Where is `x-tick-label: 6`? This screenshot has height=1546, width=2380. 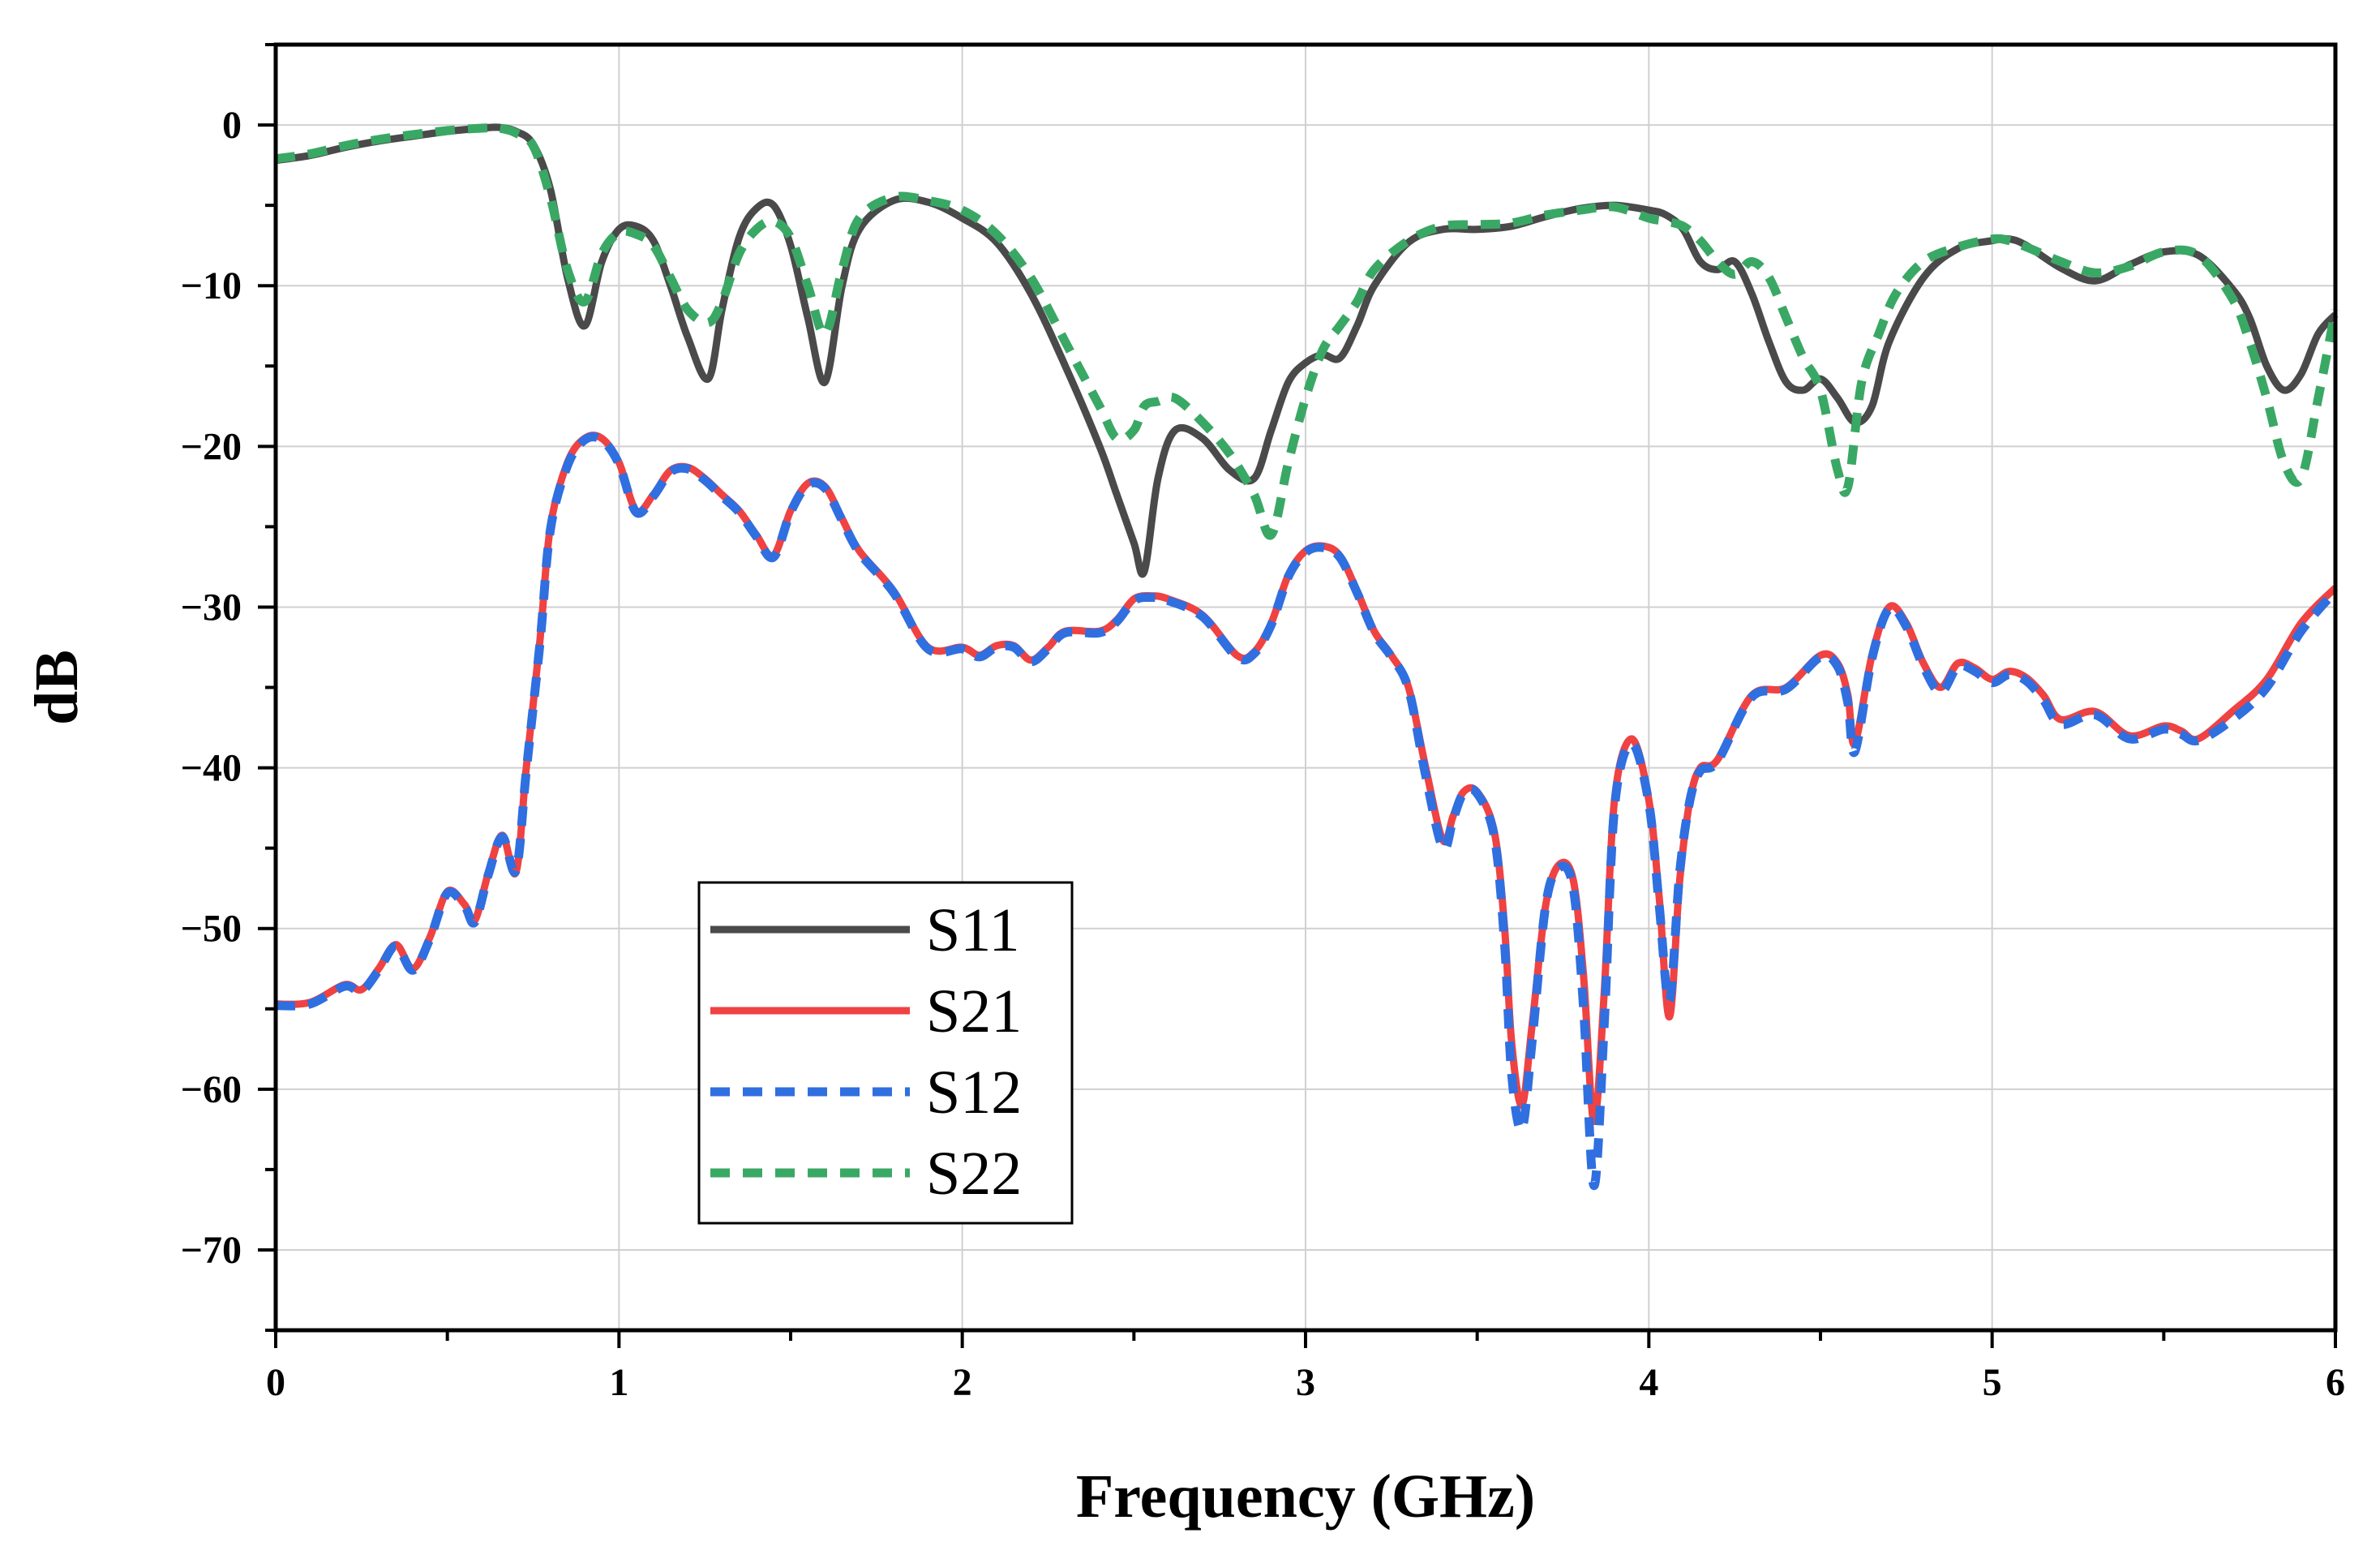
x-tick-label: 6 is located at coordinates (2335, 1382).